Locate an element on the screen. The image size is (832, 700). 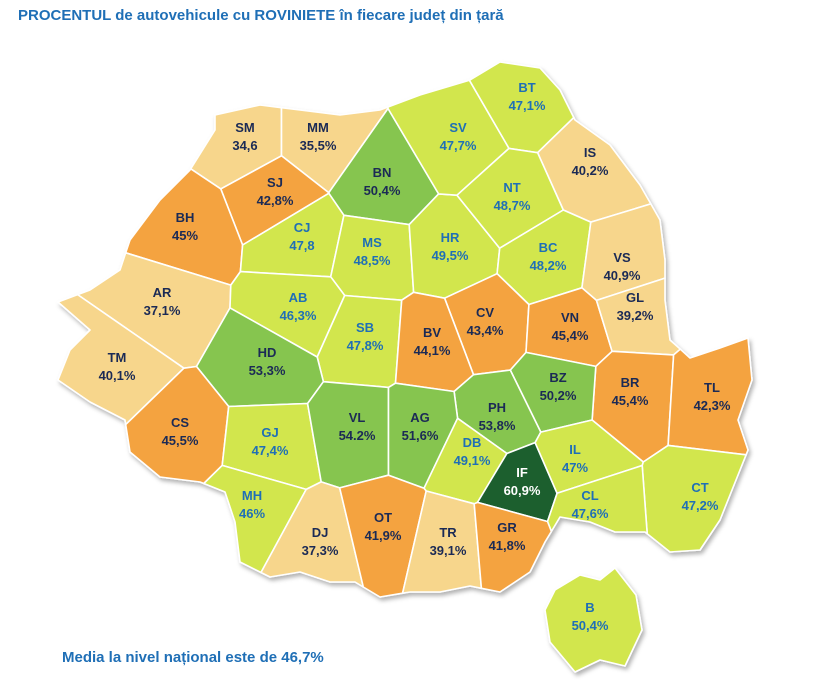
county-value: 47,8 is located at coordinates (301, 245).